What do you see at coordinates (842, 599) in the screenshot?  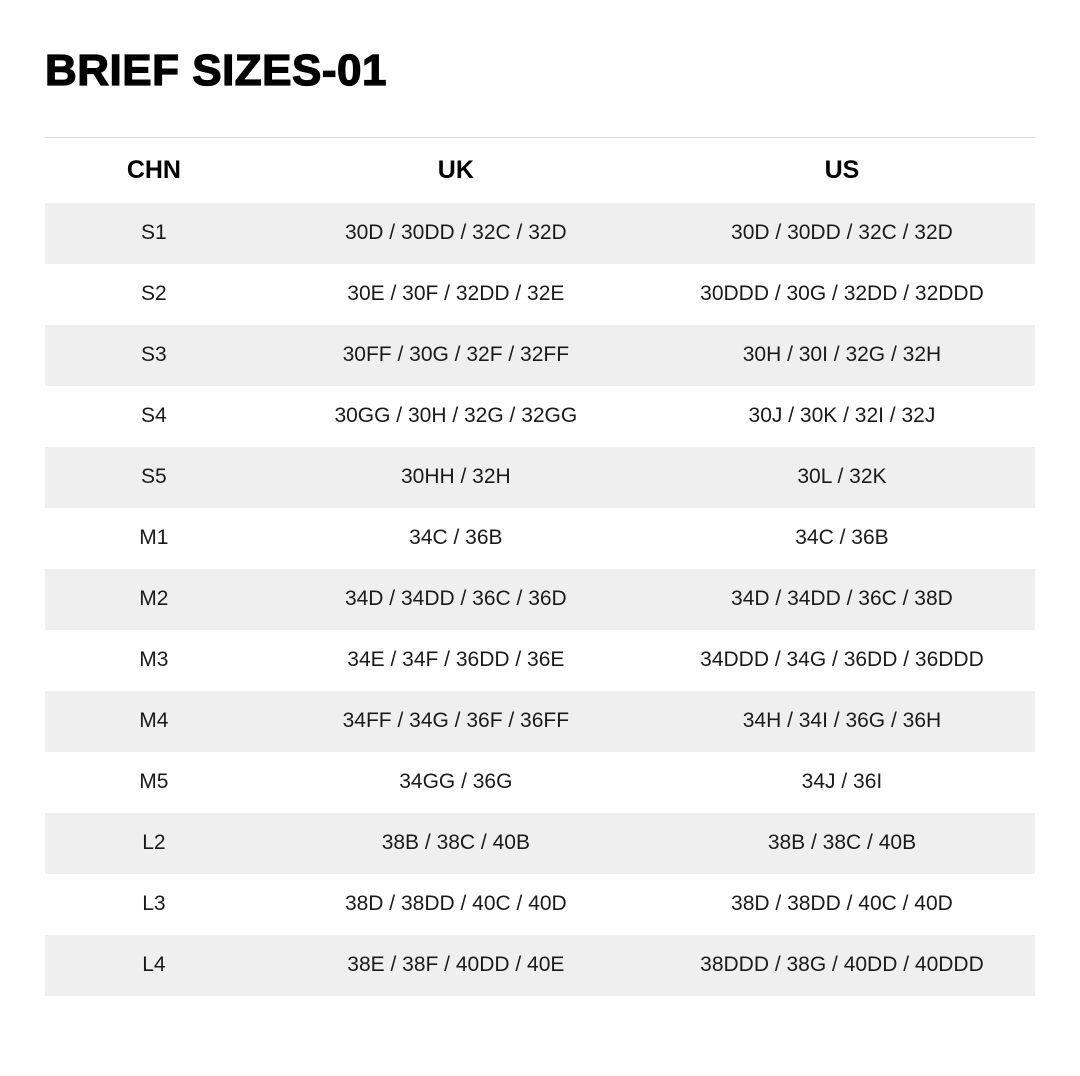 I see `us-sizes-cell: 34D / 34DD / 36C / 38D` at bounding box center [842, 599].